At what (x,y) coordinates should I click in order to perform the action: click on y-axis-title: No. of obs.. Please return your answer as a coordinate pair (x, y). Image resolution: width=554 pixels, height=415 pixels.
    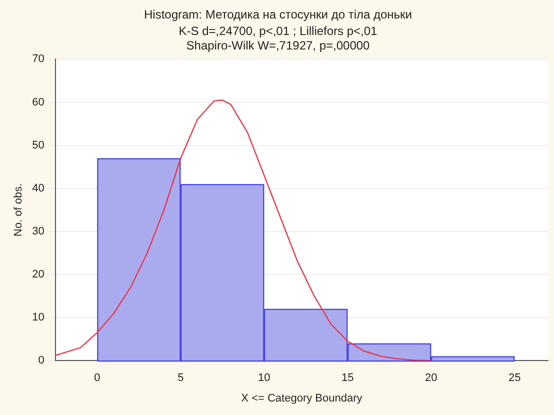
    Looking at the image, I should click on (18, 209).